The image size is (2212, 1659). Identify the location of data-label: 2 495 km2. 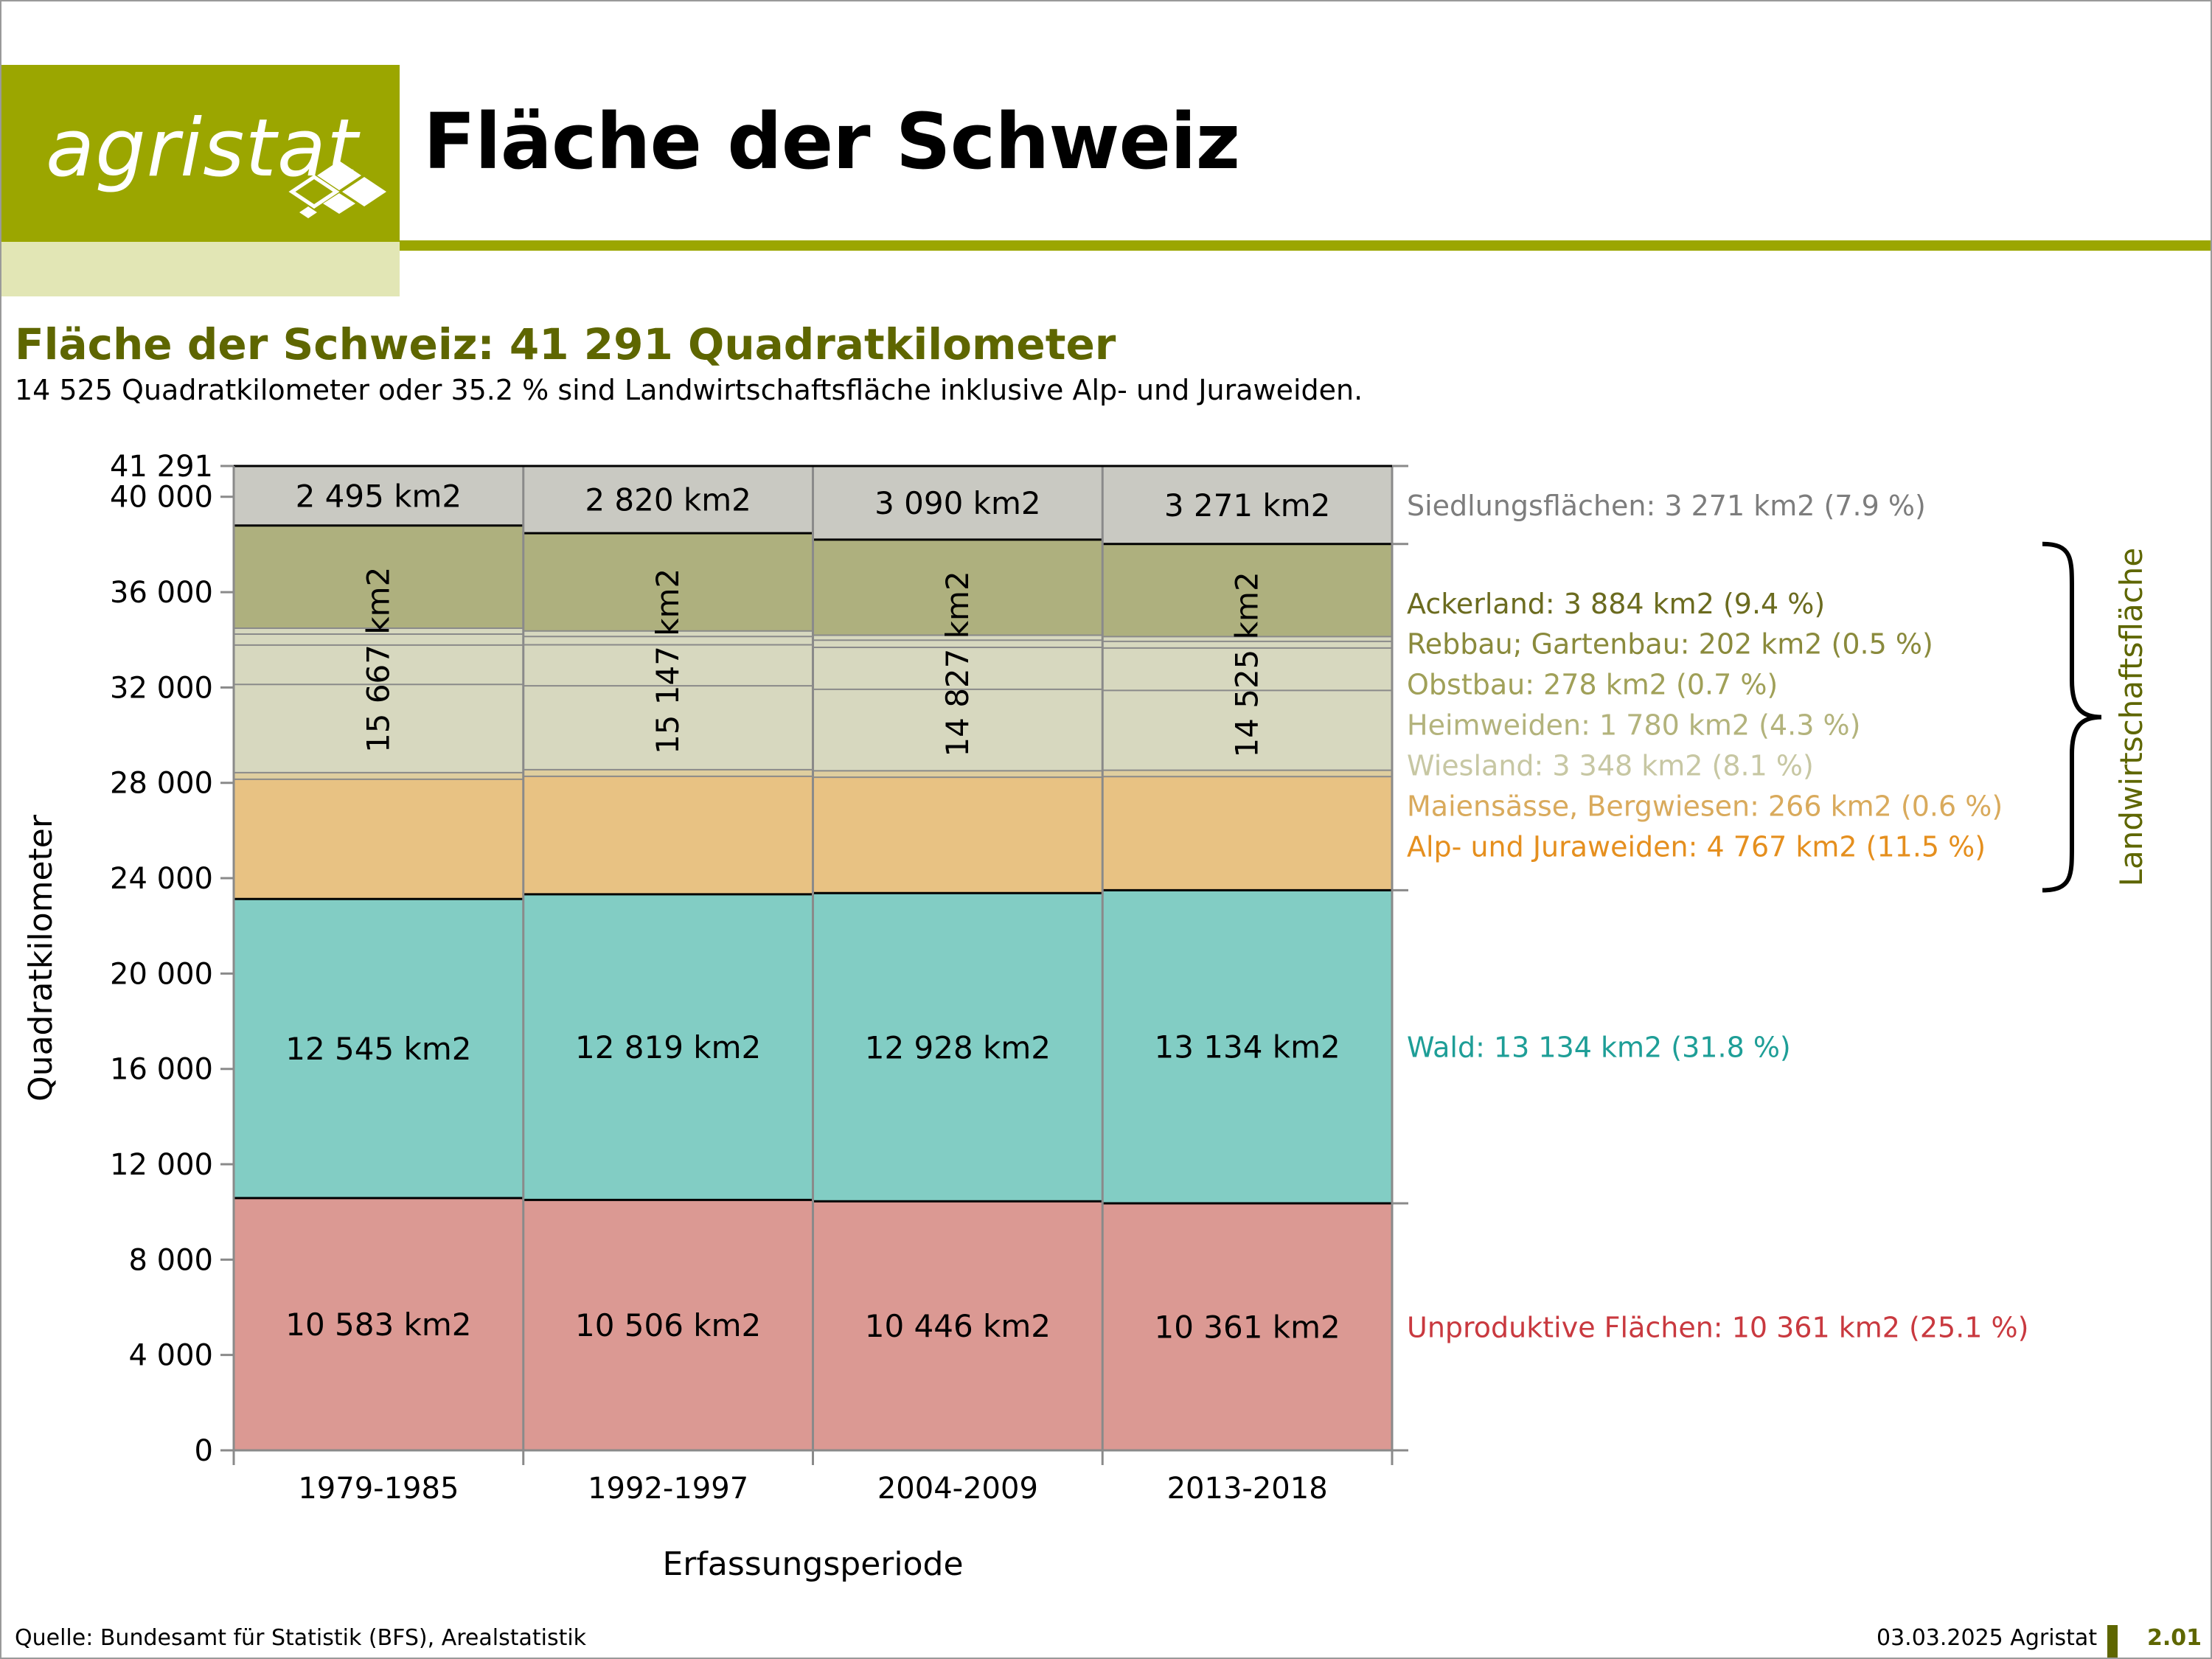
(379, 496).